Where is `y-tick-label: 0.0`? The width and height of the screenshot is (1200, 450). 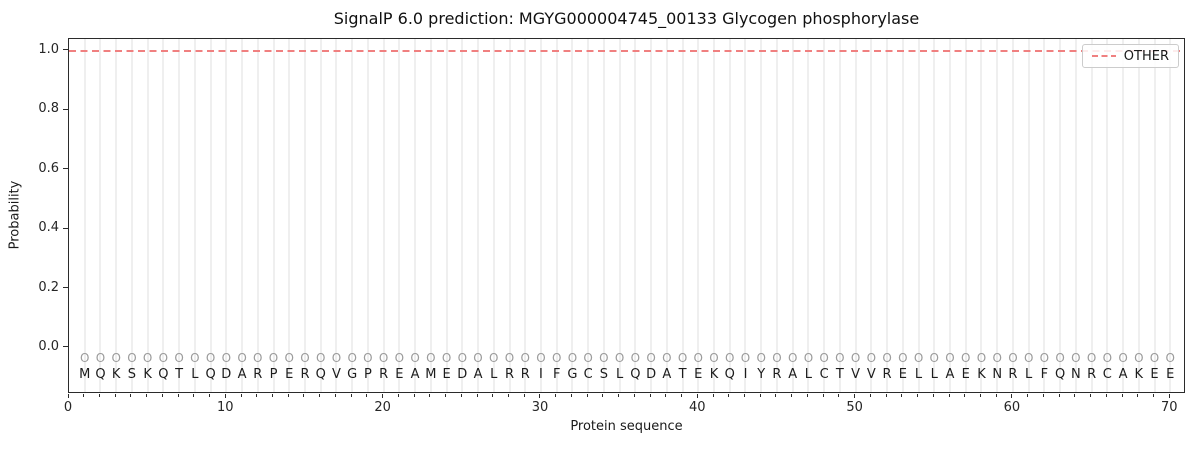
y-tick-label: 0.0 is located at coordinates (48, 346).